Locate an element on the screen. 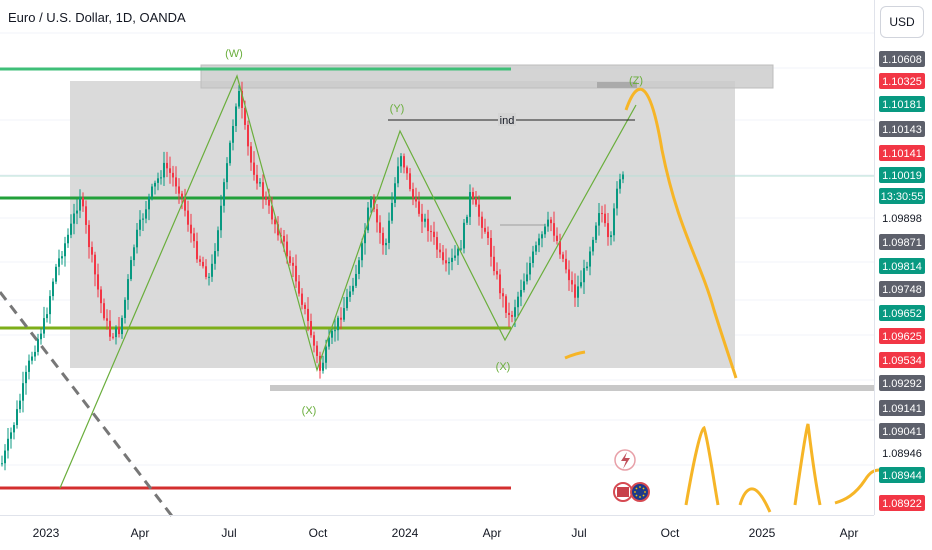 This screenshot has height=550, width=932. ind-label: ind is located at coordinates (507, 121).